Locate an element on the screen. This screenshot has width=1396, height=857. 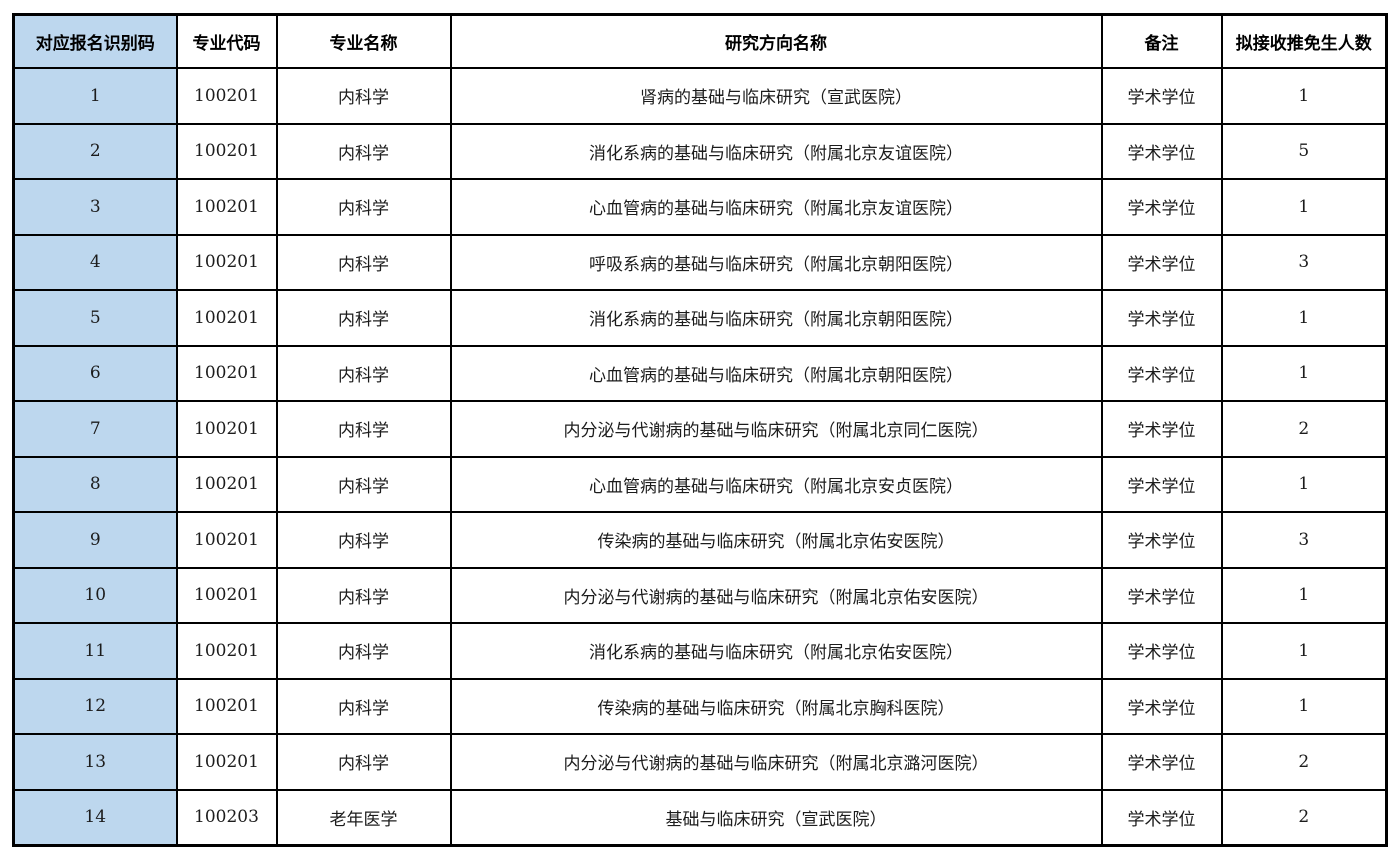
col-header-major-code: 专业代码 is located at coordinates (226, 41).